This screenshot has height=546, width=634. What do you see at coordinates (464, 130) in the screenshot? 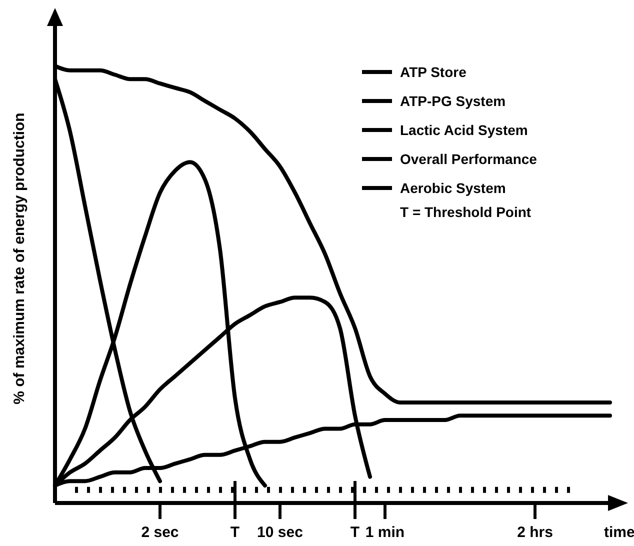
I see `legend-label: Lactic Acid System` at bounding box center [464, 130].